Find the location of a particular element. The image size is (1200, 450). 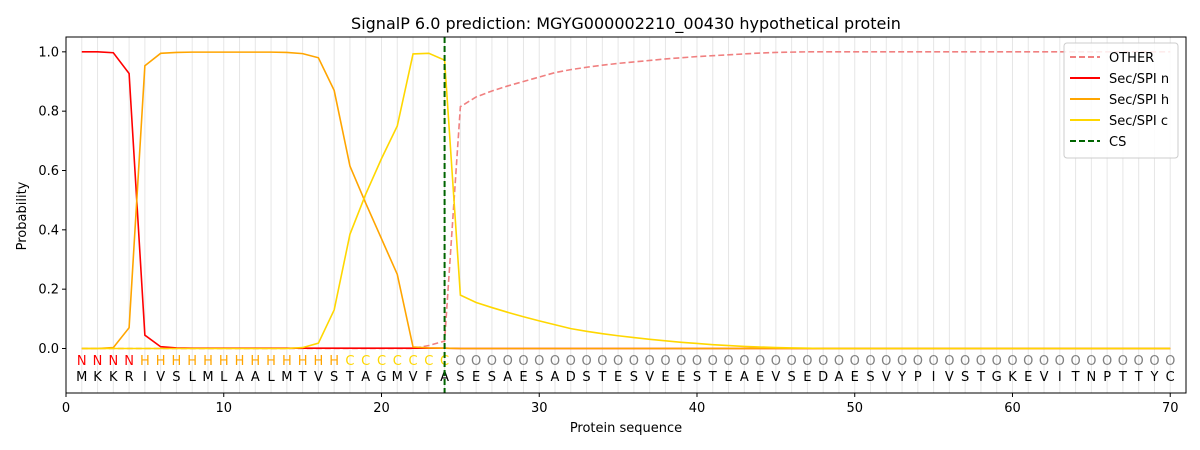

legend-label: CS is located at coordinates (1117, 142).